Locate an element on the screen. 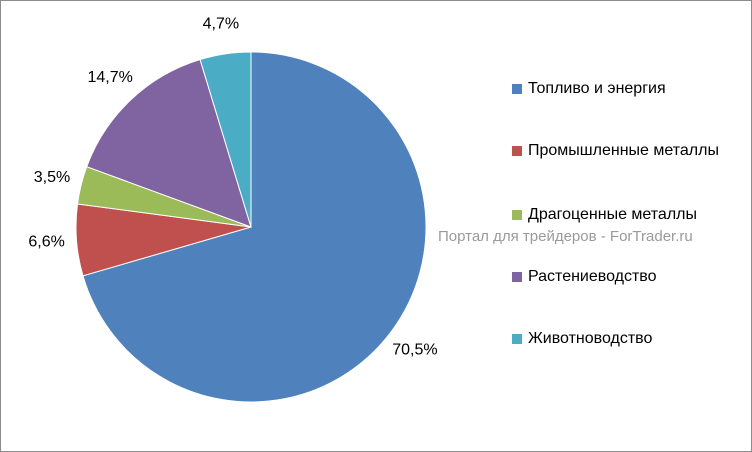 Image resolution: width=752 pixels, height=452 pixels. legend-item: Драгоценные металлы is located at coordinates (623, 215).